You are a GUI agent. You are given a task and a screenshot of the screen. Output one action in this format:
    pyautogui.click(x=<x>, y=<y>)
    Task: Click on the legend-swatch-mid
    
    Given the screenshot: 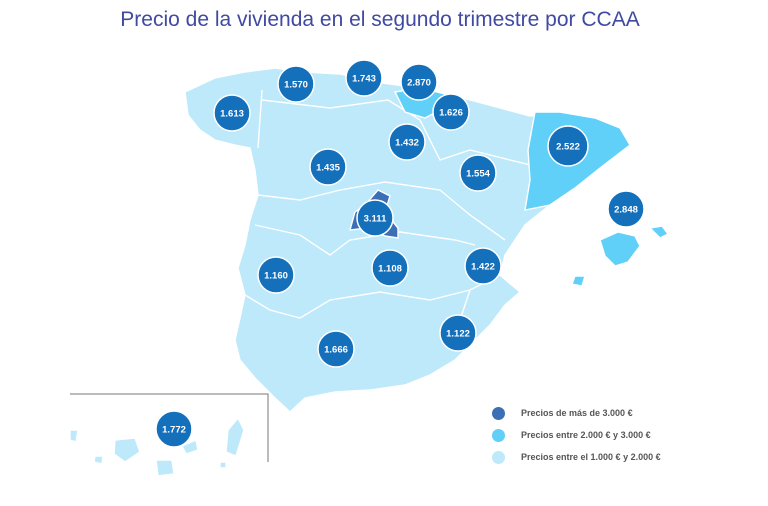 What is the action you would take?
    pyautogui.click(x=498, y=435)
    